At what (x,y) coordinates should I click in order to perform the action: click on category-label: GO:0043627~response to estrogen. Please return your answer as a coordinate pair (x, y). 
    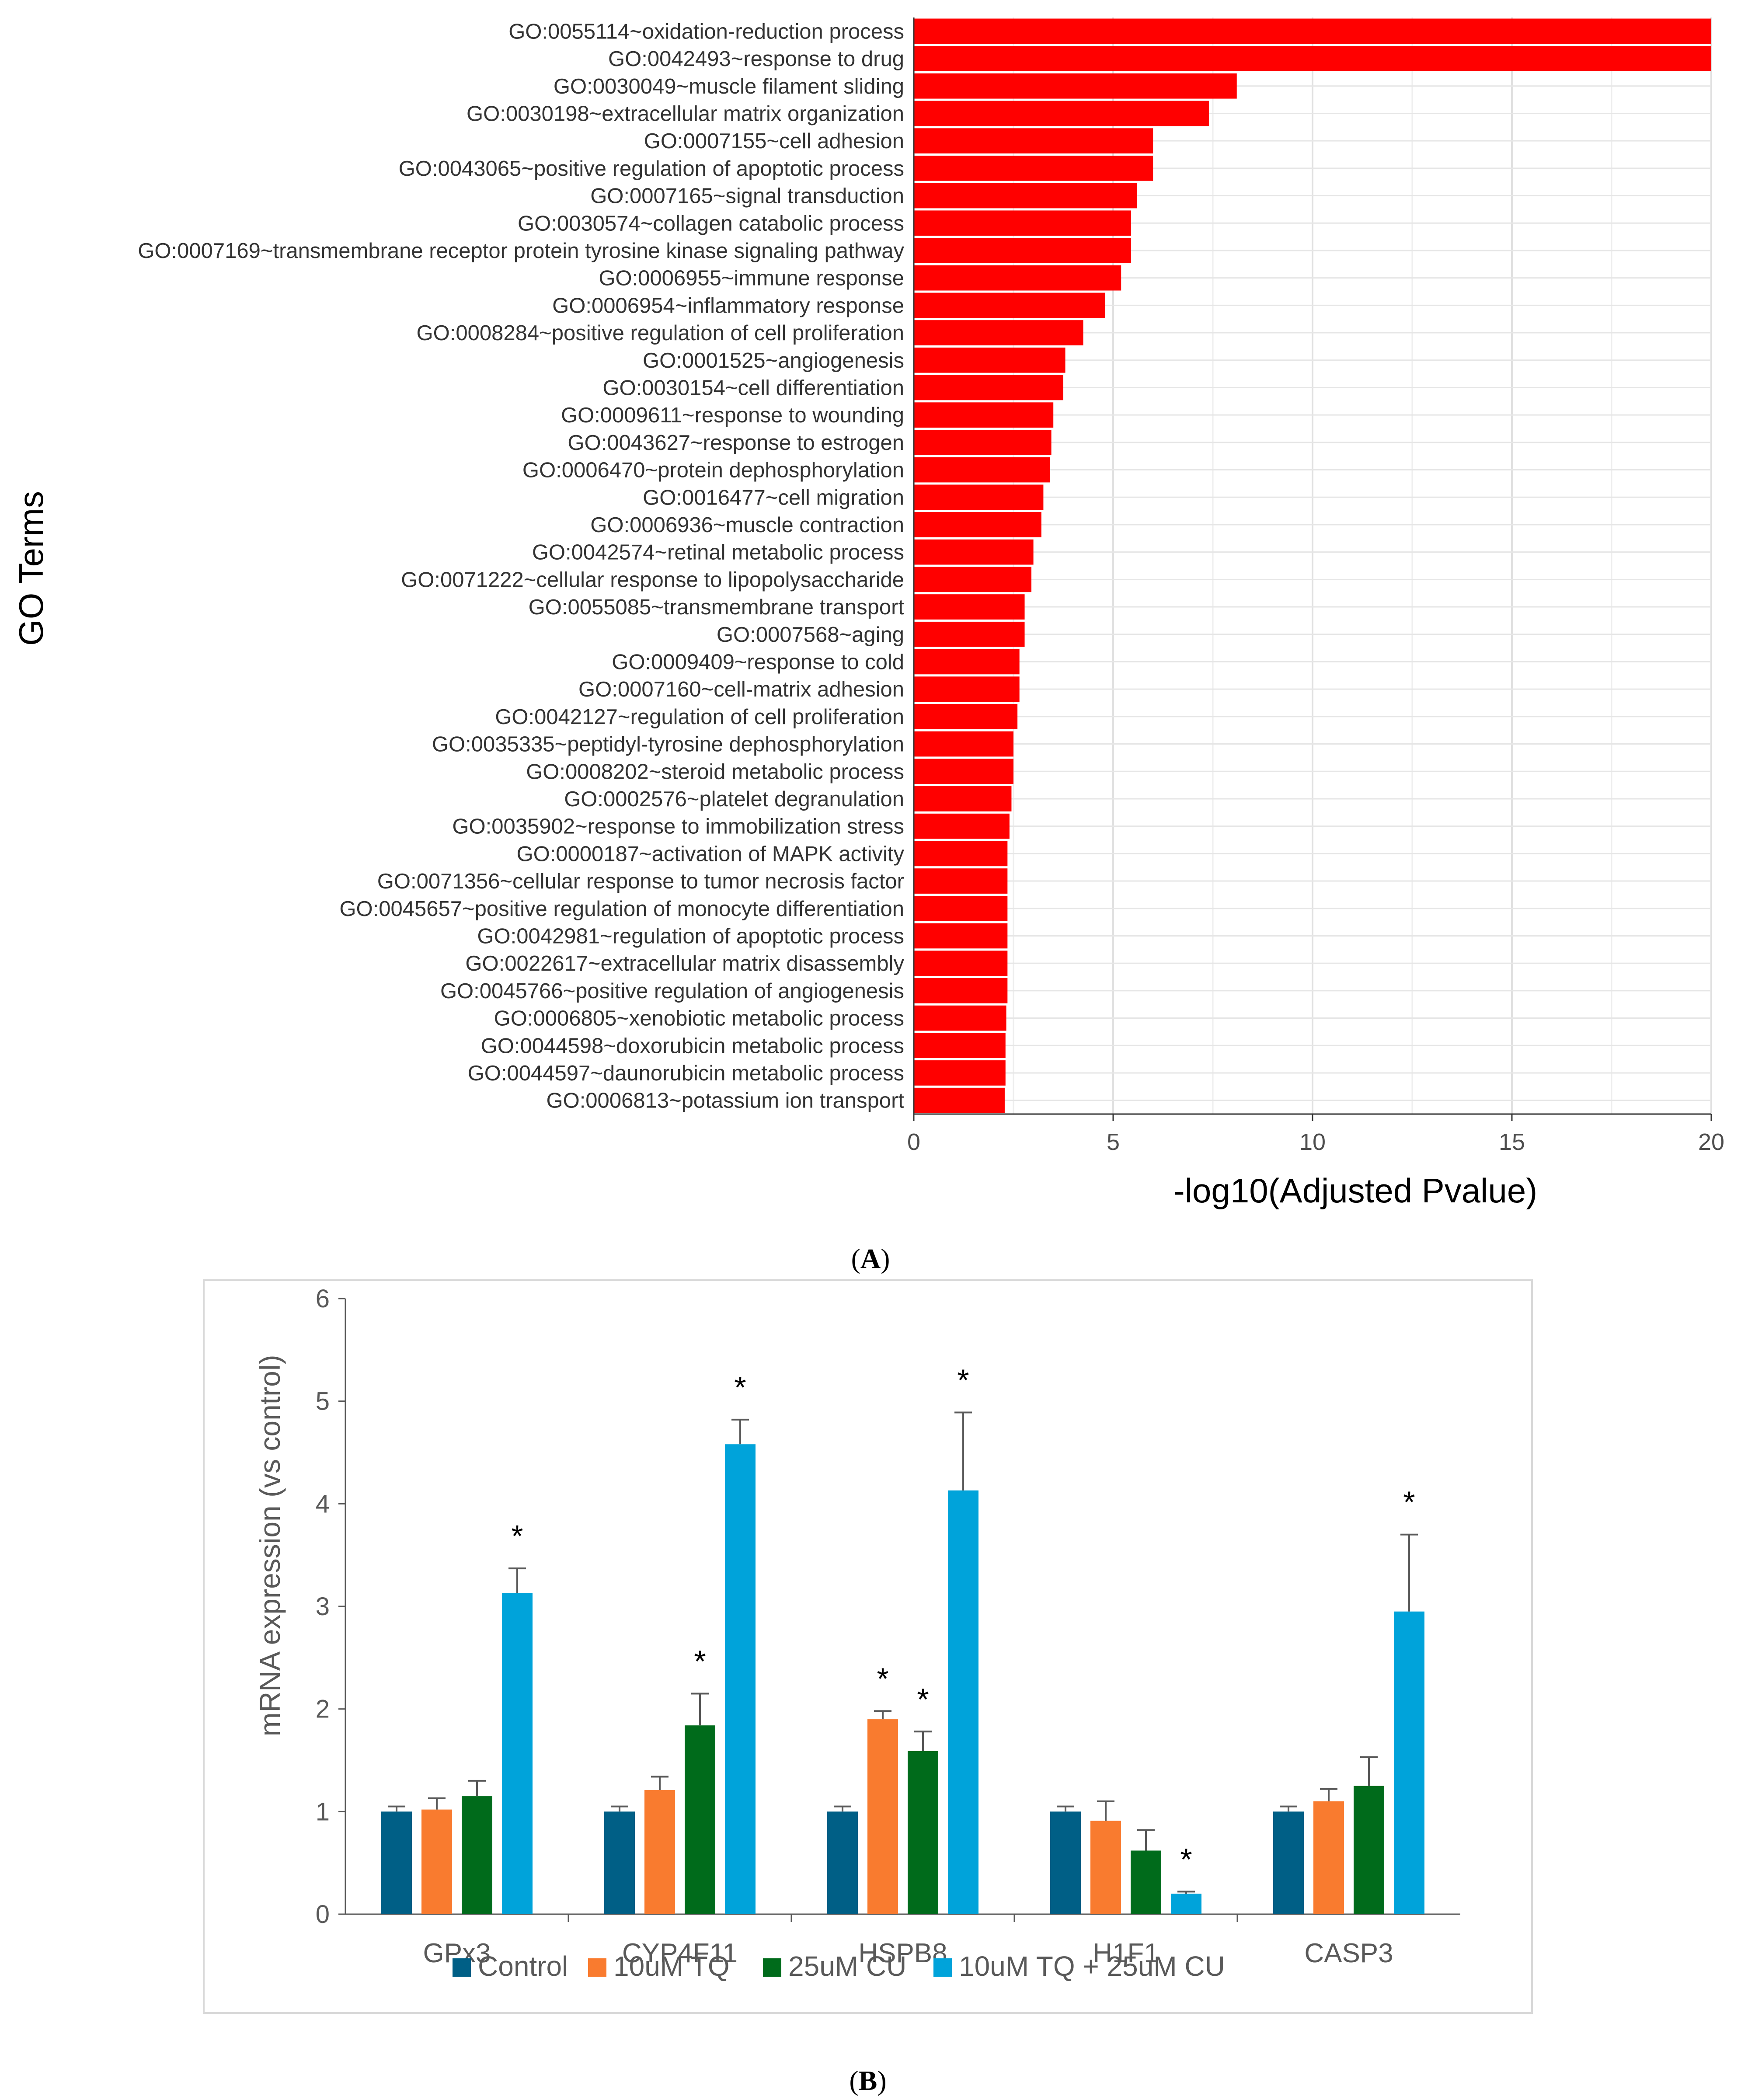
    Looking at the image, I should click on (736, 443).